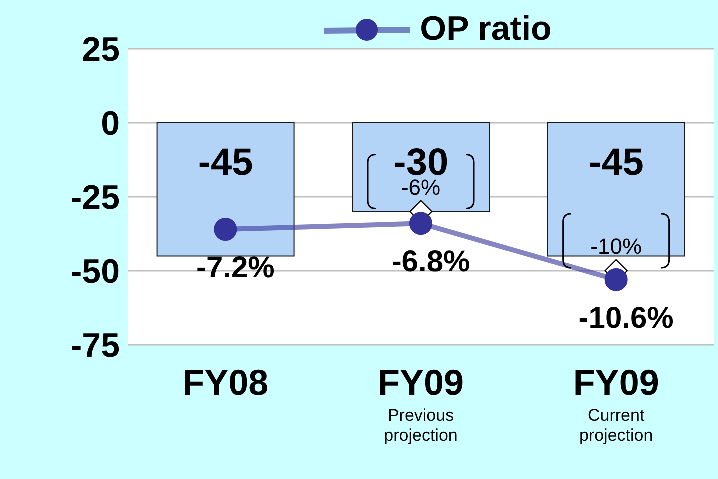  I want to click on data-label: -7.2%, so click(235, 268).